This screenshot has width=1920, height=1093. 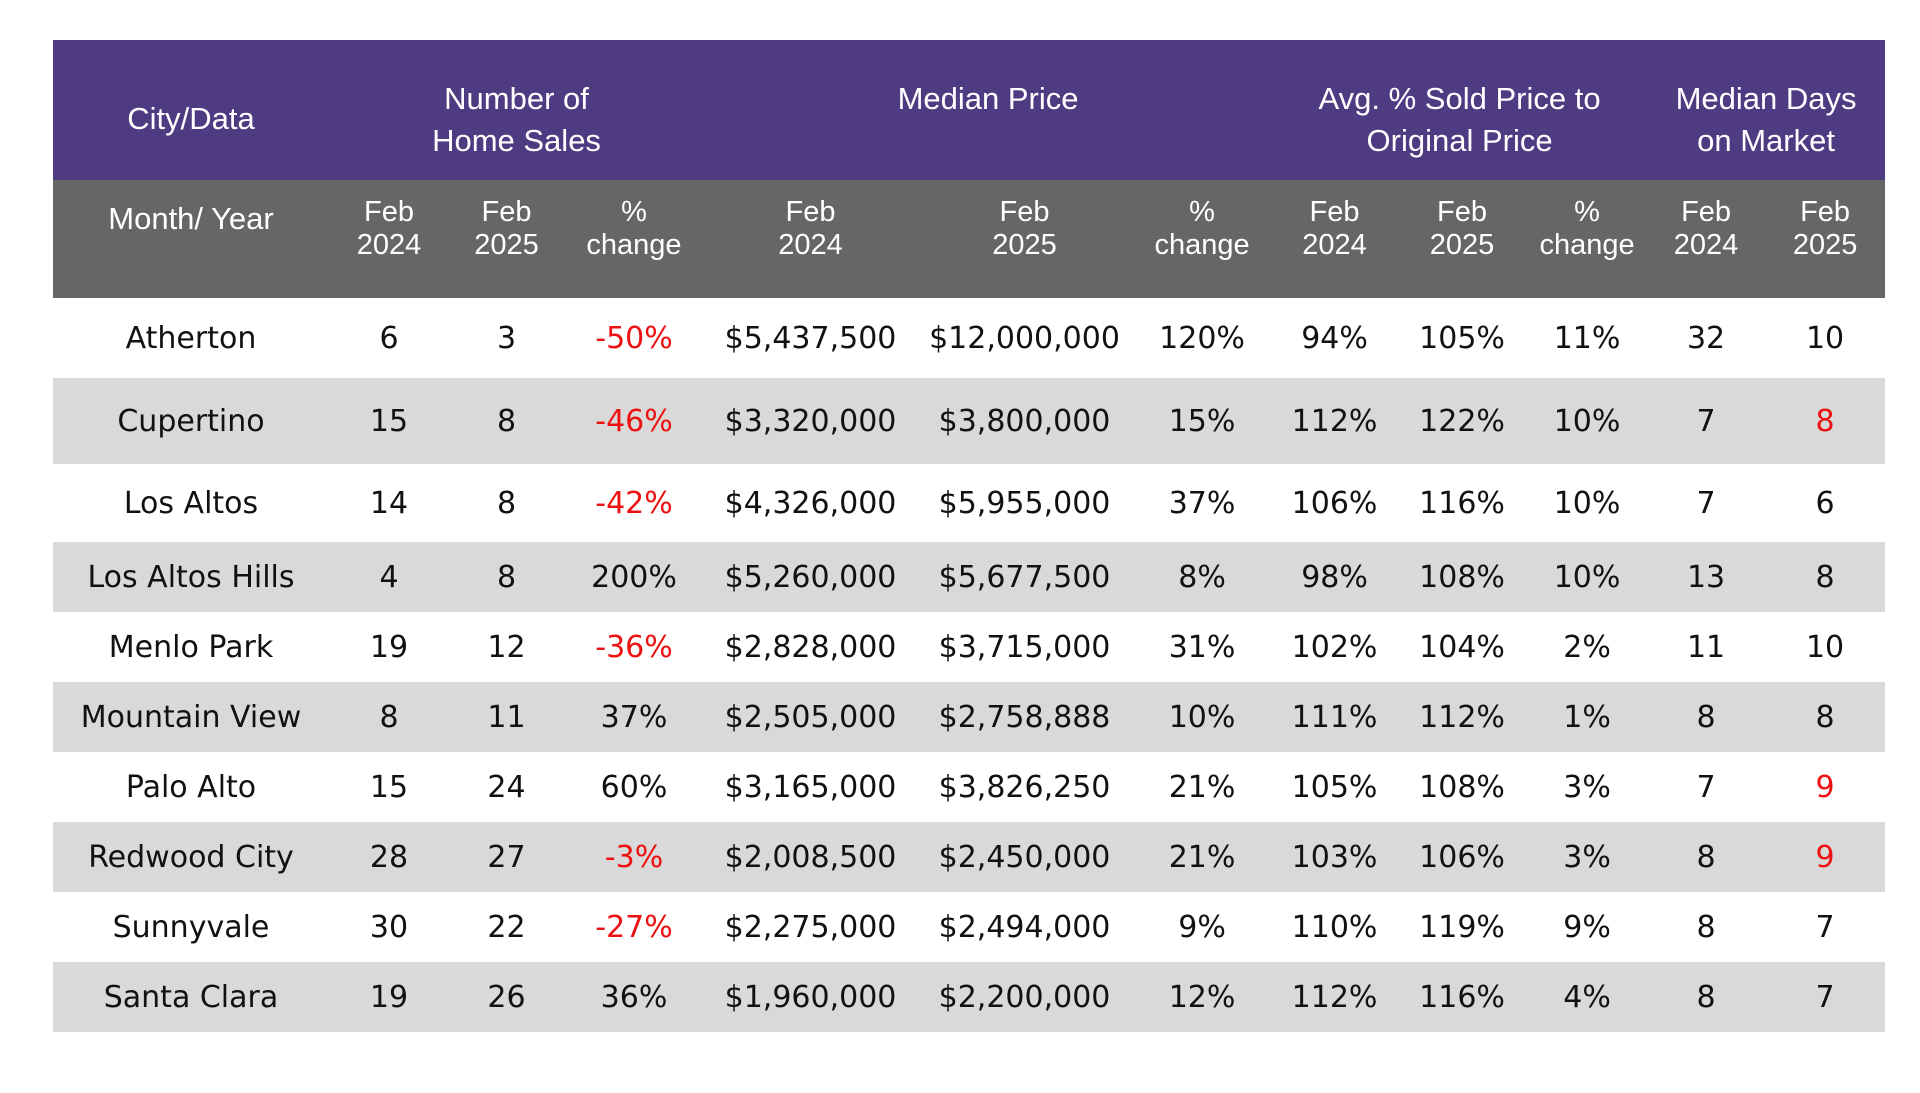 I want to click on value-cell: 36%, so click(x=634, y=997).